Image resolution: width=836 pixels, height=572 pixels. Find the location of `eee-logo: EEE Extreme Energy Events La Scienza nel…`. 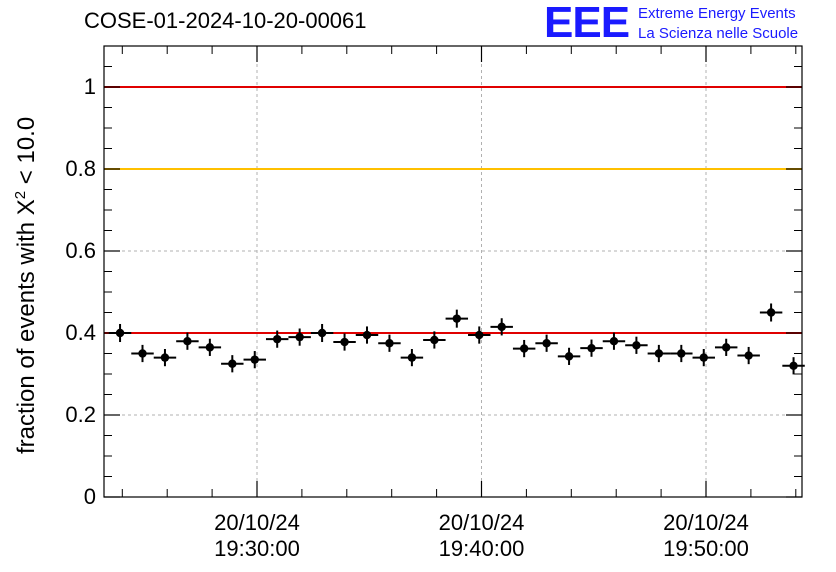

eee-logo: EEE Extreme Energy Events La Scienza nel… is located at coordinates (685, 23).